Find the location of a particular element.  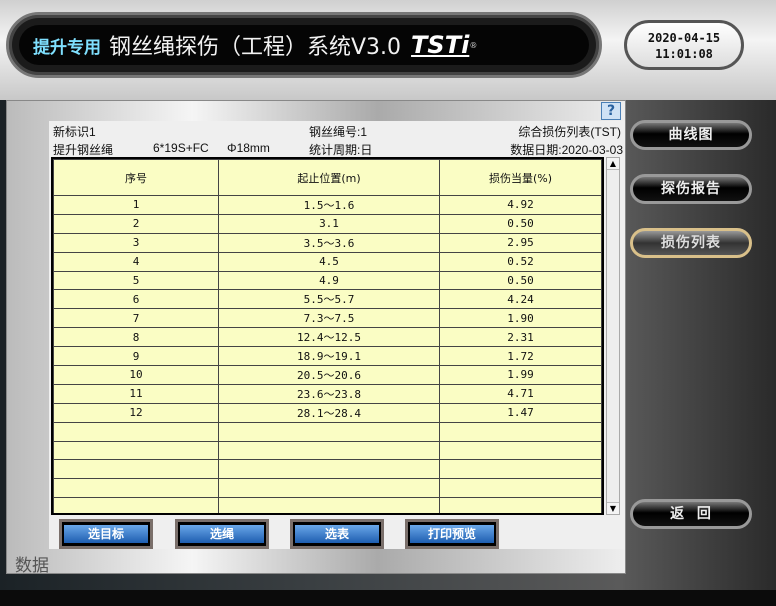

row-damage: 2.31 is located at coordinates (520, 337).